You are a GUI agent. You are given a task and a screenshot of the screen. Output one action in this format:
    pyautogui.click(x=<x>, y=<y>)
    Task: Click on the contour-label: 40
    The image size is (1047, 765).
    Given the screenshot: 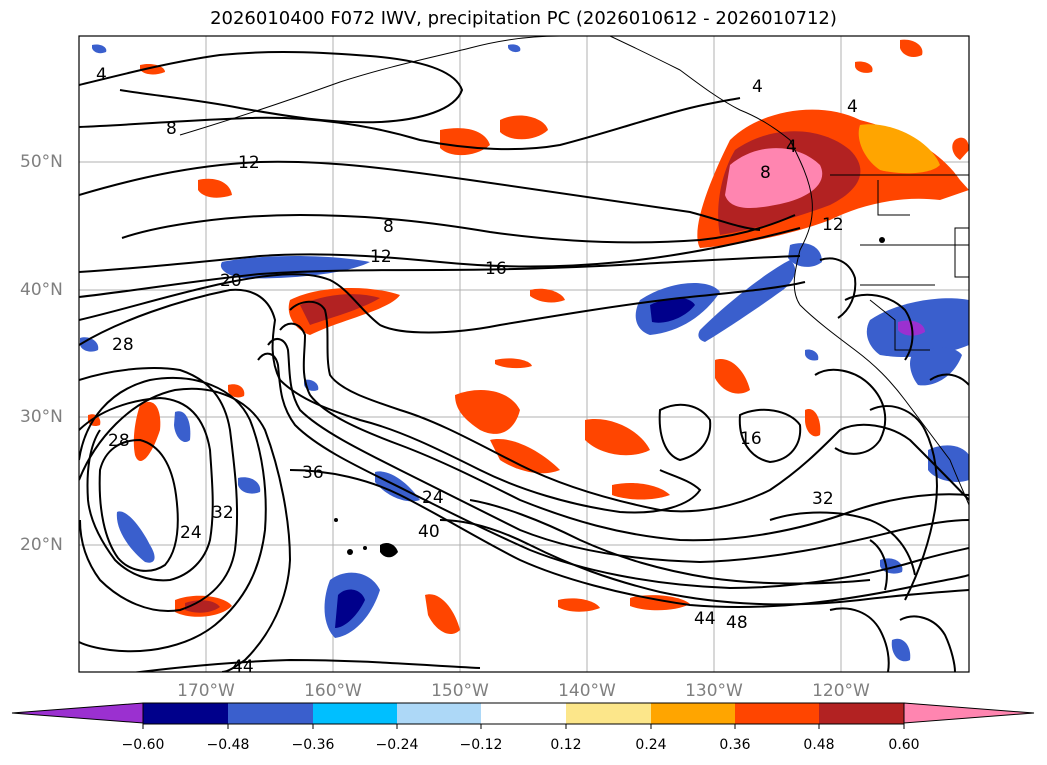 What is the action you would take?
    pyautogui.click(x=429, y=532)
    